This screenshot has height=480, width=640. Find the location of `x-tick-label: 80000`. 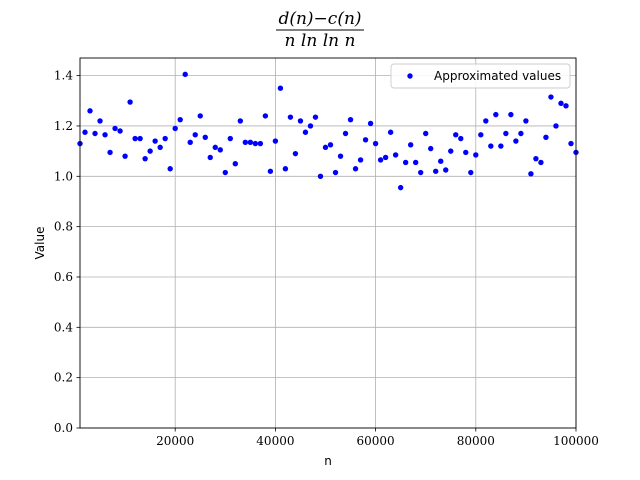

x-tick-label: 80000 is located at coordinates (476, 441).